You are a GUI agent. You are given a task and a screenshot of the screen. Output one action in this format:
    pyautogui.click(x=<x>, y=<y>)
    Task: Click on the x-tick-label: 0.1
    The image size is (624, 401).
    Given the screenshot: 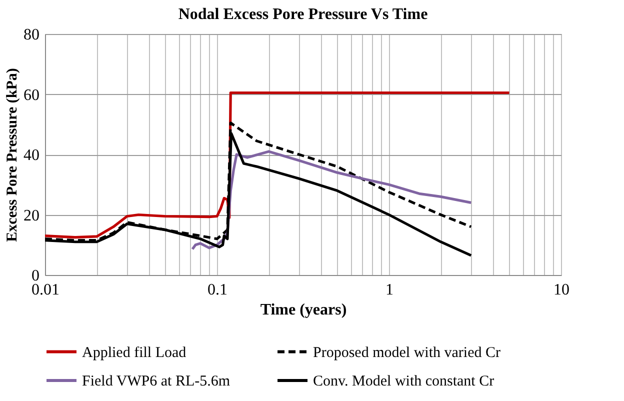 What is the action you would take?
    pyautogui.click(x=218, y=290)
    